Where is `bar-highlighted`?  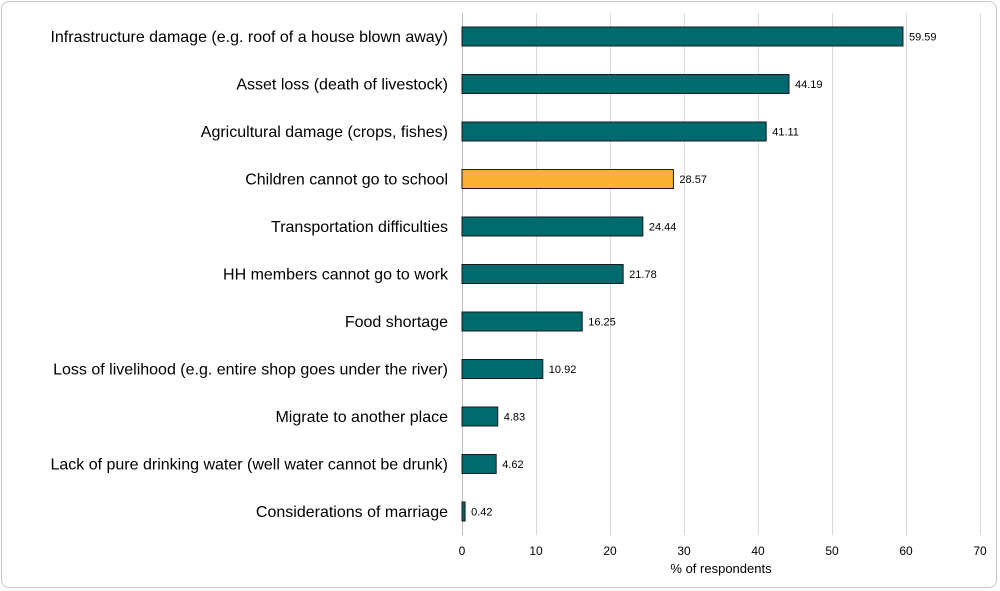
bar-highlighted is located at coordinates (567, 179).